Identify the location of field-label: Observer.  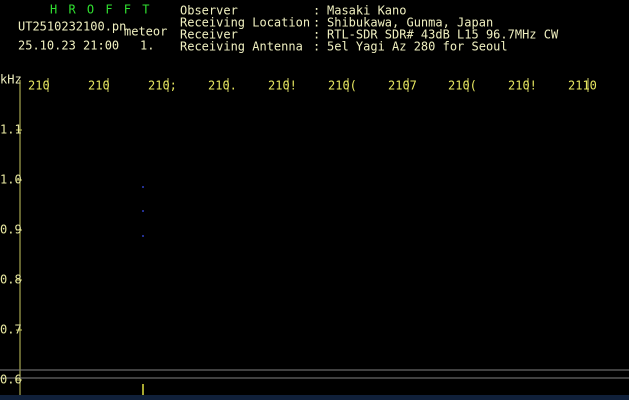
(209, 11).